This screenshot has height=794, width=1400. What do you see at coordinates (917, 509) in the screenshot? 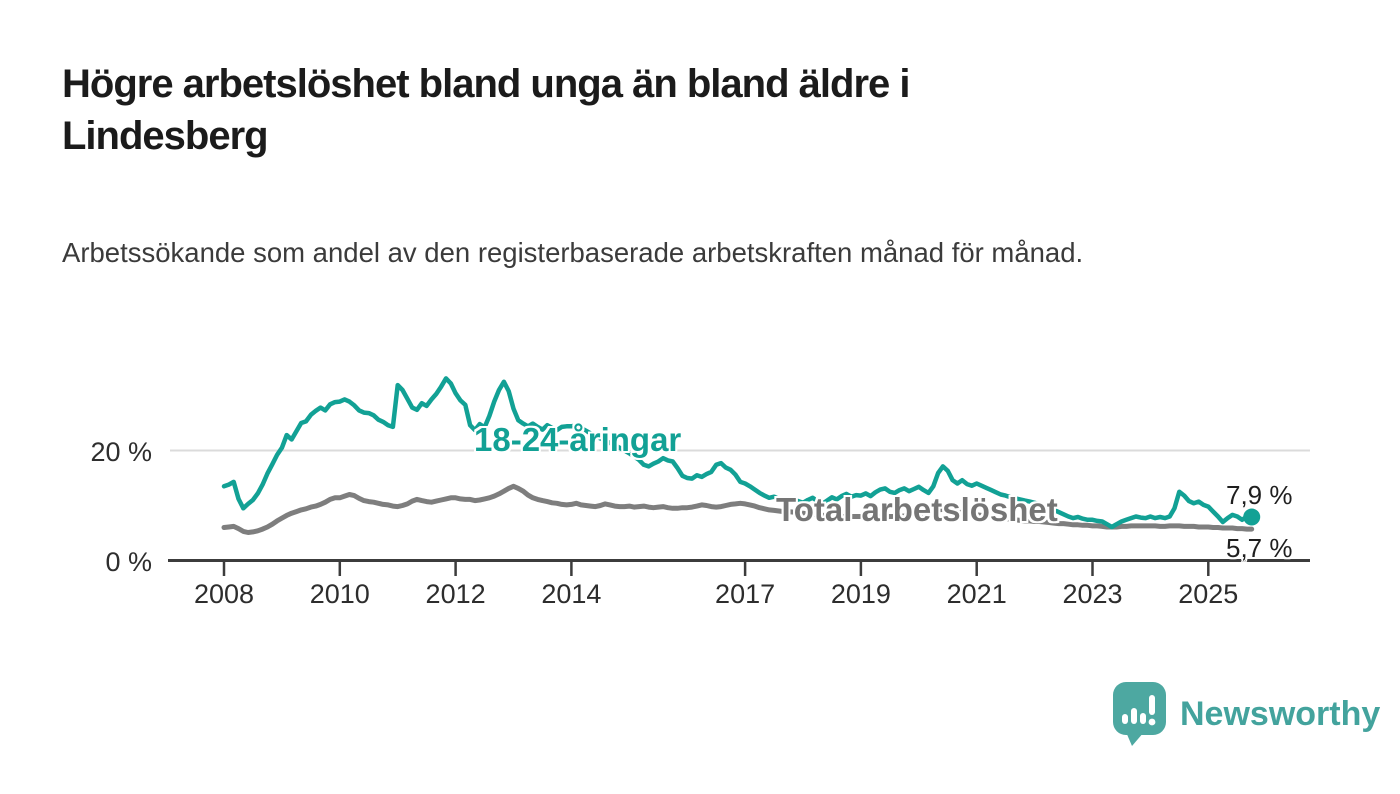
I see `total-series-label: Total arbetslöshet` at bounding box center [917, 509].